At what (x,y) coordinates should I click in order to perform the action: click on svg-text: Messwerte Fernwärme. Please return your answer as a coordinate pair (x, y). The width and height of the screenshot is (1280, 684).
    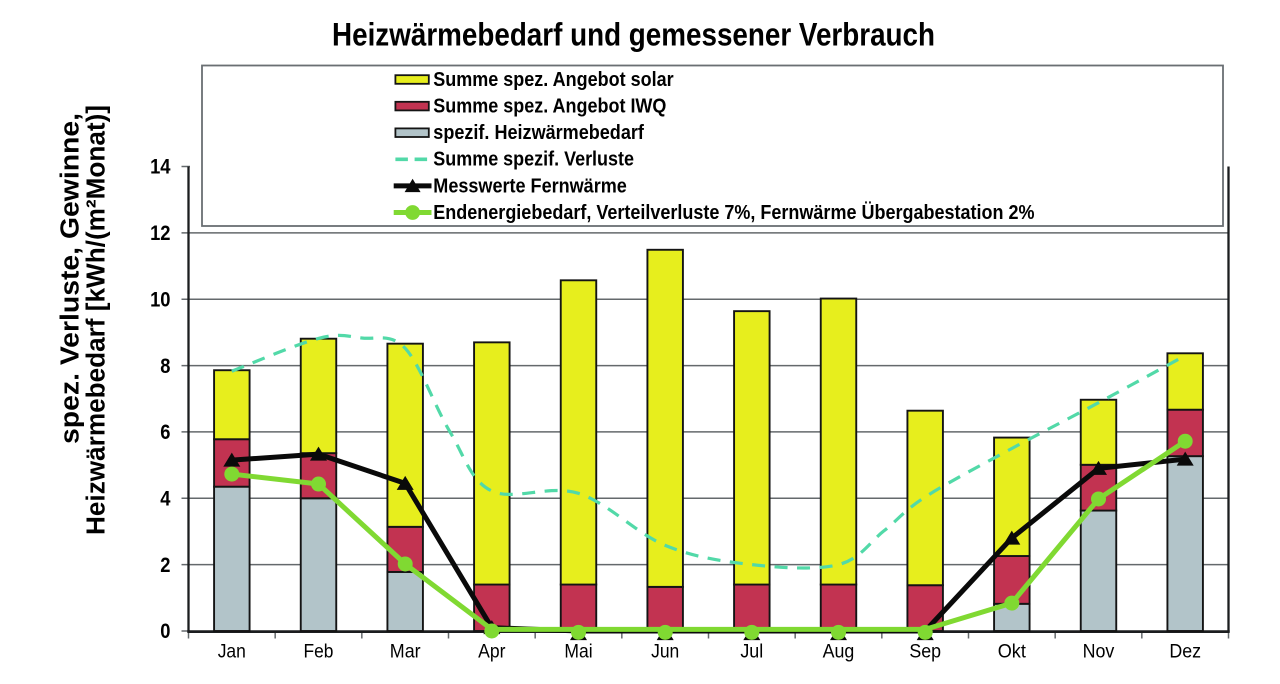
    Looking at the image, I should click on (530, 186).